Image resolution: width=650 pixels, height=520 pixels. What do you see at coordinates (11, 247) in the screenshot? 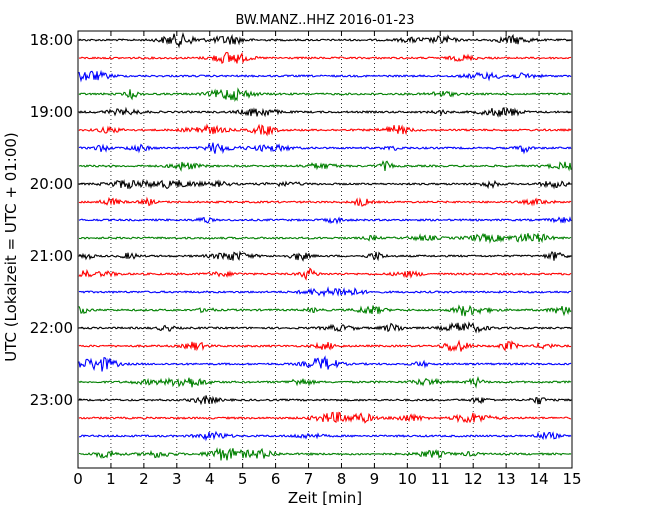
I see `y-axis-label: UTC (Lokalzeit = UTC + 01:00)` at bounding box center [11, 247].